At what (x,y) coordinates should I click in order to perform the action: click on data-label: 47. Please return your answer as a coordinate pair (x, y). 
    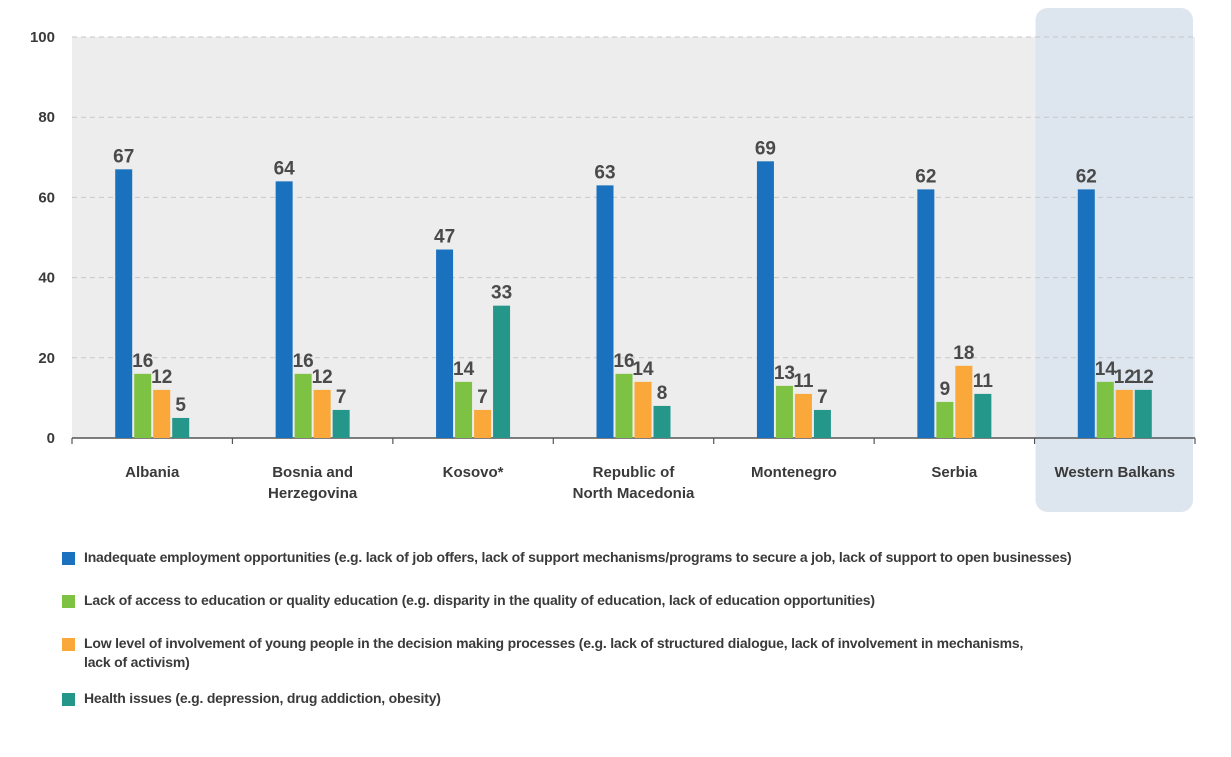
    Looking at the image, I should click on (444, 237).